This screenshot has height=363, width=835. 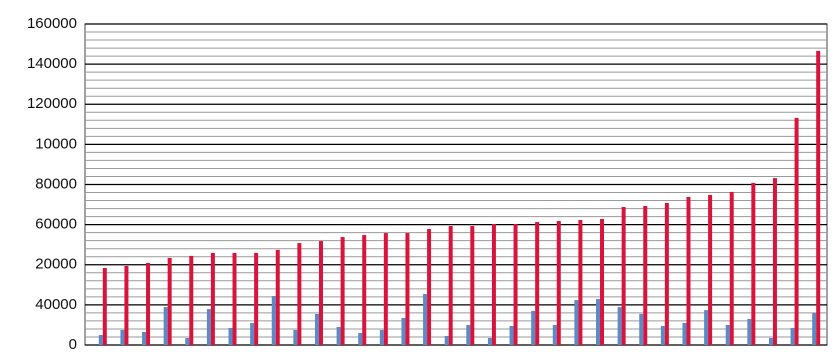 I want to click on y-tick-label: 60000, so click(x=56, y=224).